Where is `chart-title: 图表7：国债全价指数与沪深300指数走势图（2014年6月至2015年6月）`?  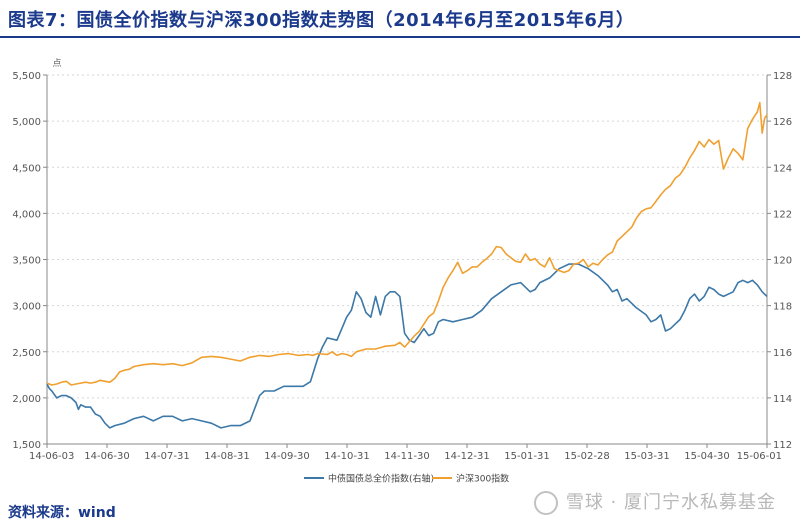 chart-title: 图表7：国债全价指数与沪深300指数走势图（2014年6月至2015年6月） is located at coordinates (321, 20).